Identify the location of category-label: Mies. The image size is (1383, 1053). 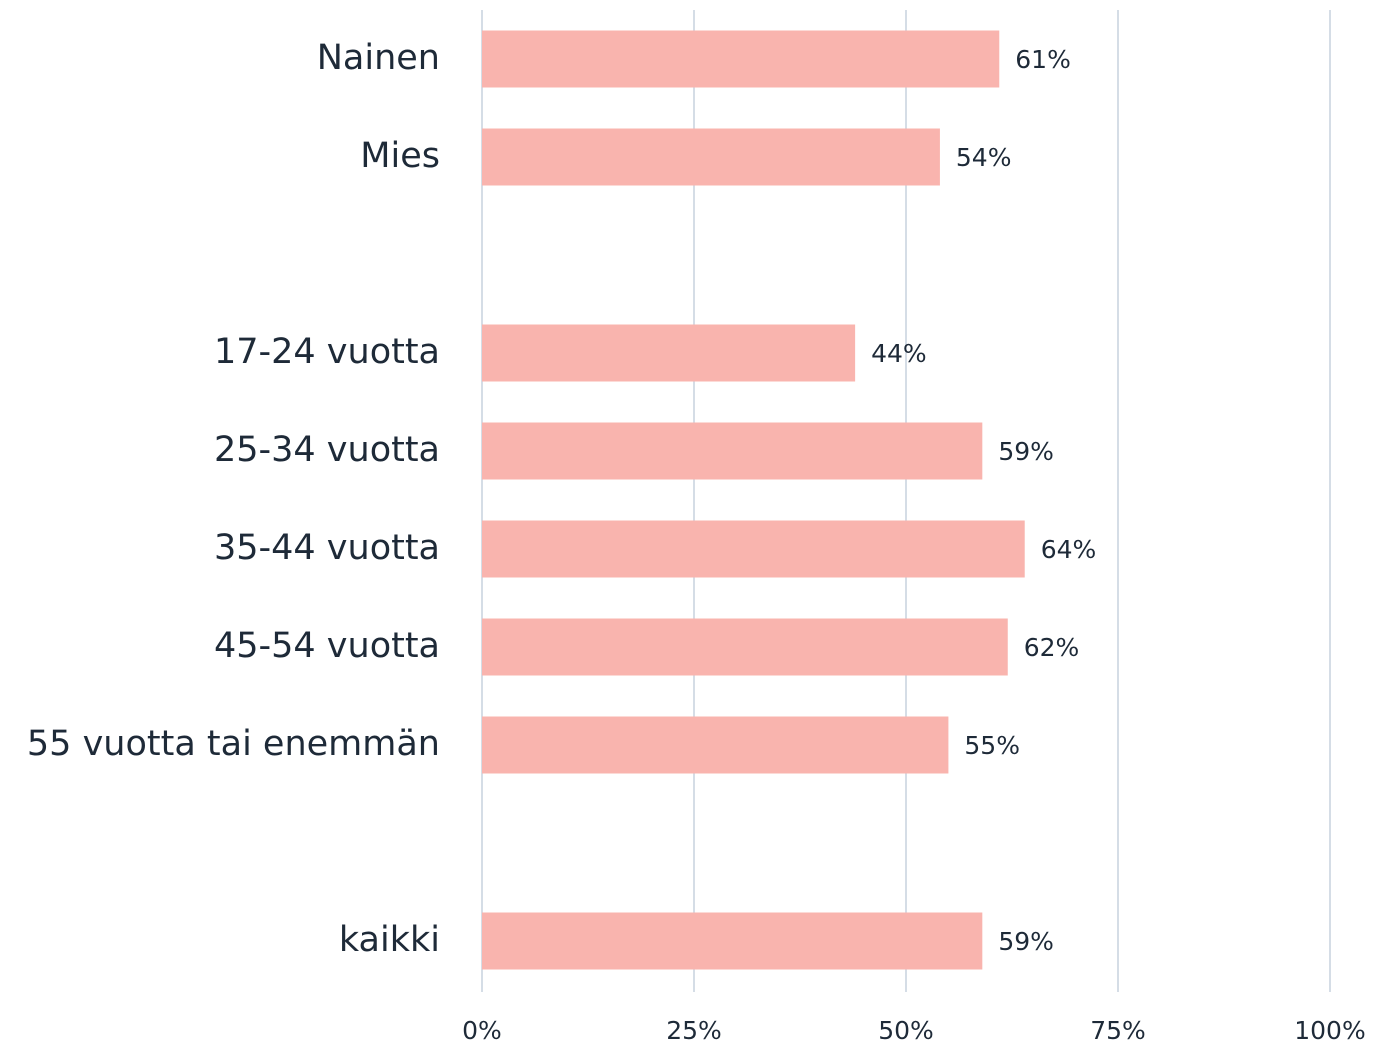
(400, 156).